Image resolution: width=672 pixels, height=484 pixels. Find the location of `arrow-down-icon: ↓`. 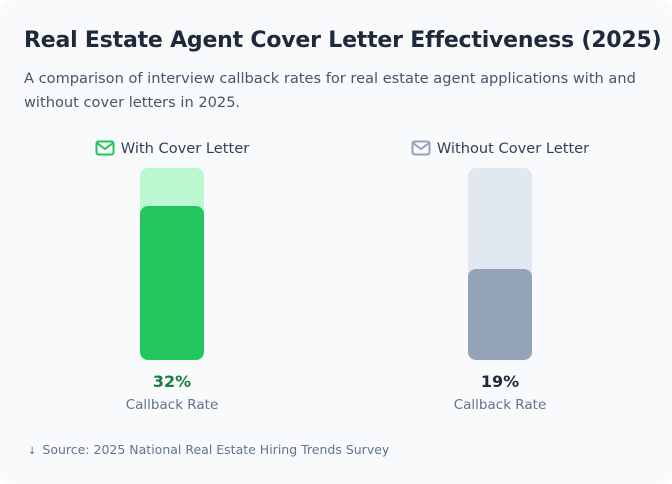

arrow-down-icon: ↓ is located at coordinates (32, 451).